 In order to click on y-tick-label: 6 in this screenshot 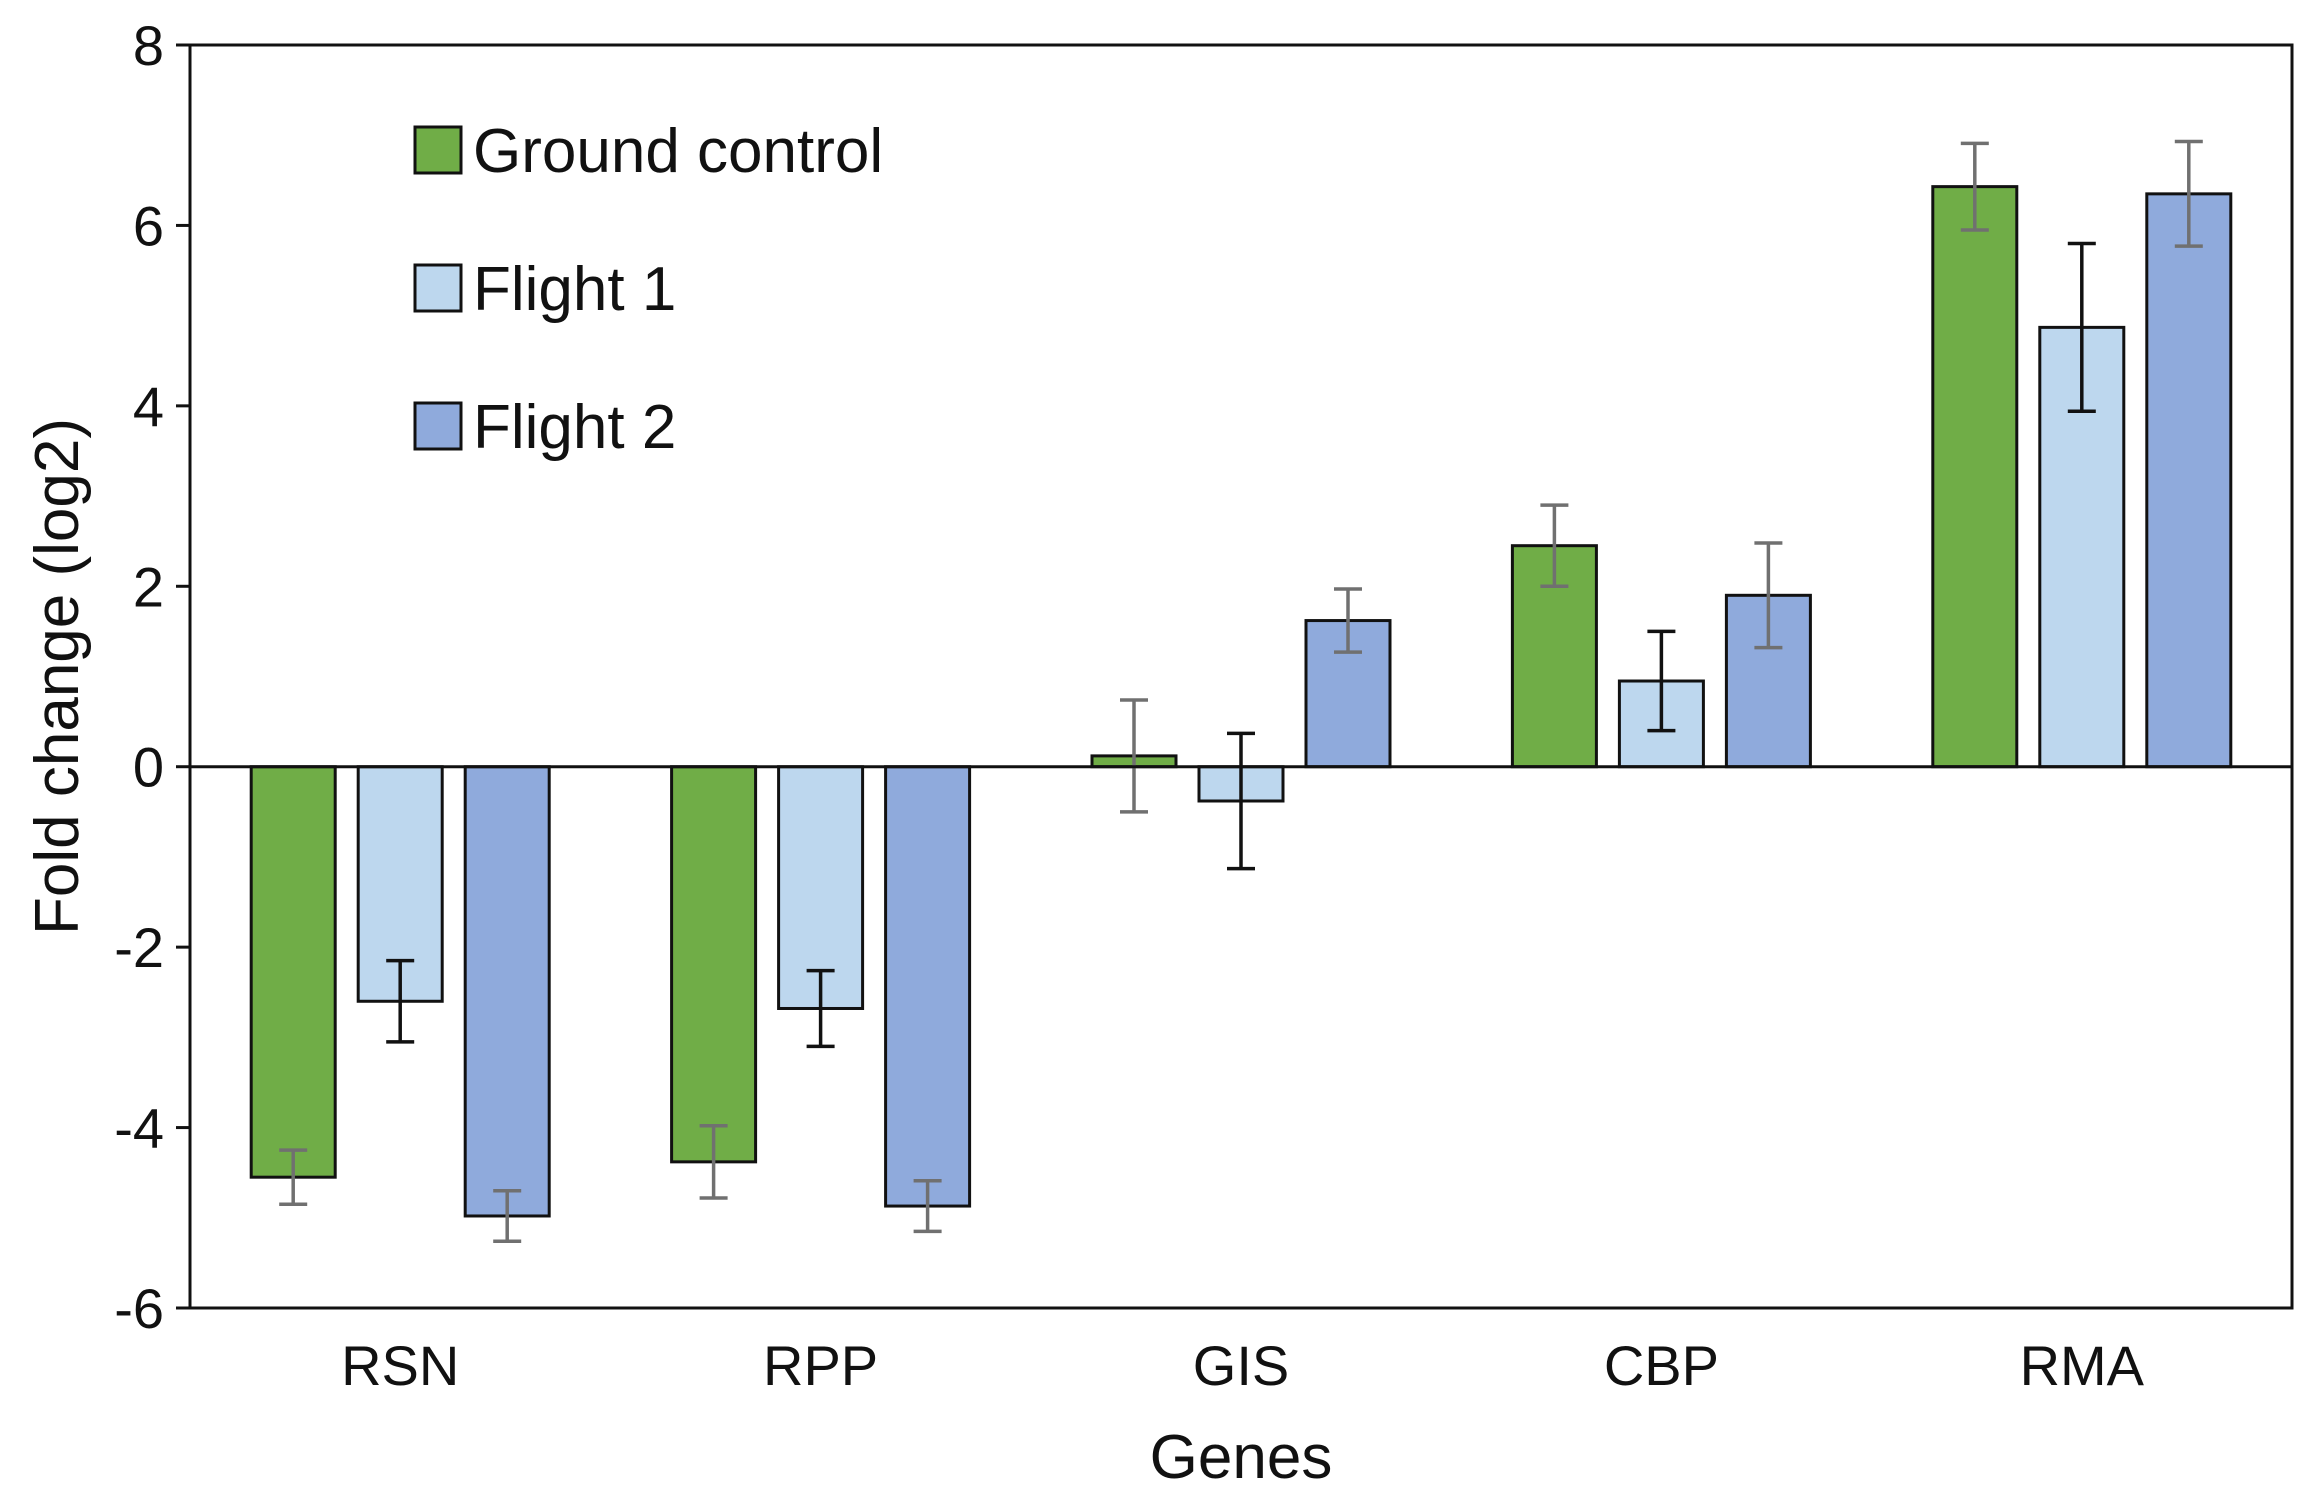, I will do `click(148, 225)`.